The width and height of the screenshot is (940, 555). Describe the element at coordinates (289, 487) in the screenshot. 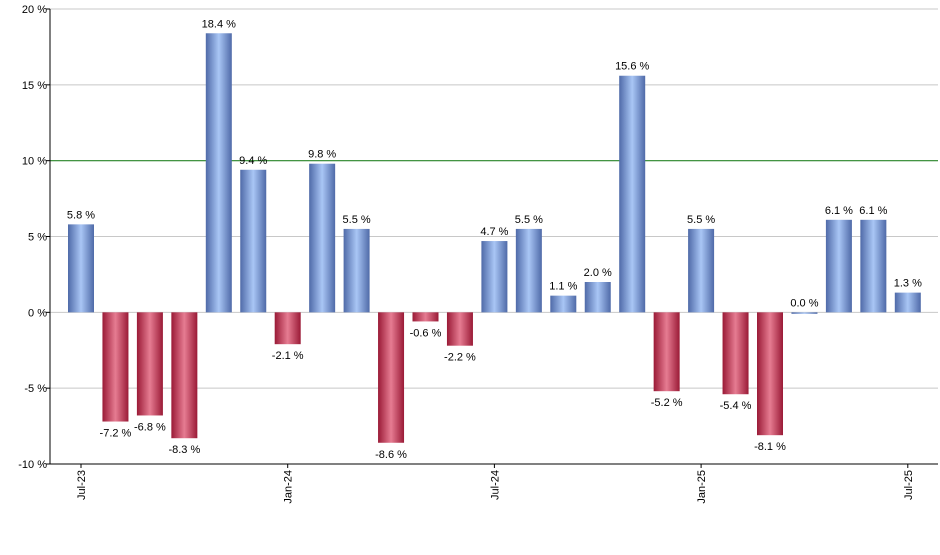

I see `x-tick-label: Jan-24` at that location.